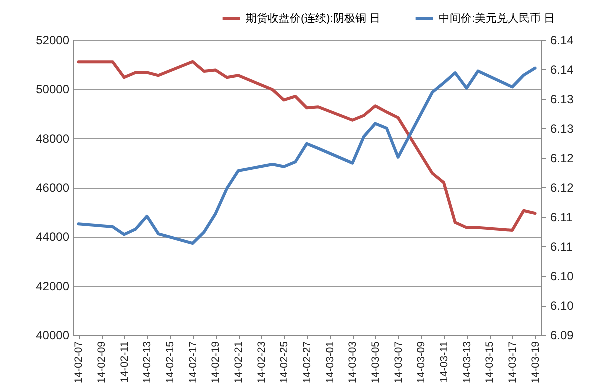  What do you see at coordinates (262, 362) in the screenshot?
I see `x-tick-label: 14-02-23` at bounding box center [262, 362].